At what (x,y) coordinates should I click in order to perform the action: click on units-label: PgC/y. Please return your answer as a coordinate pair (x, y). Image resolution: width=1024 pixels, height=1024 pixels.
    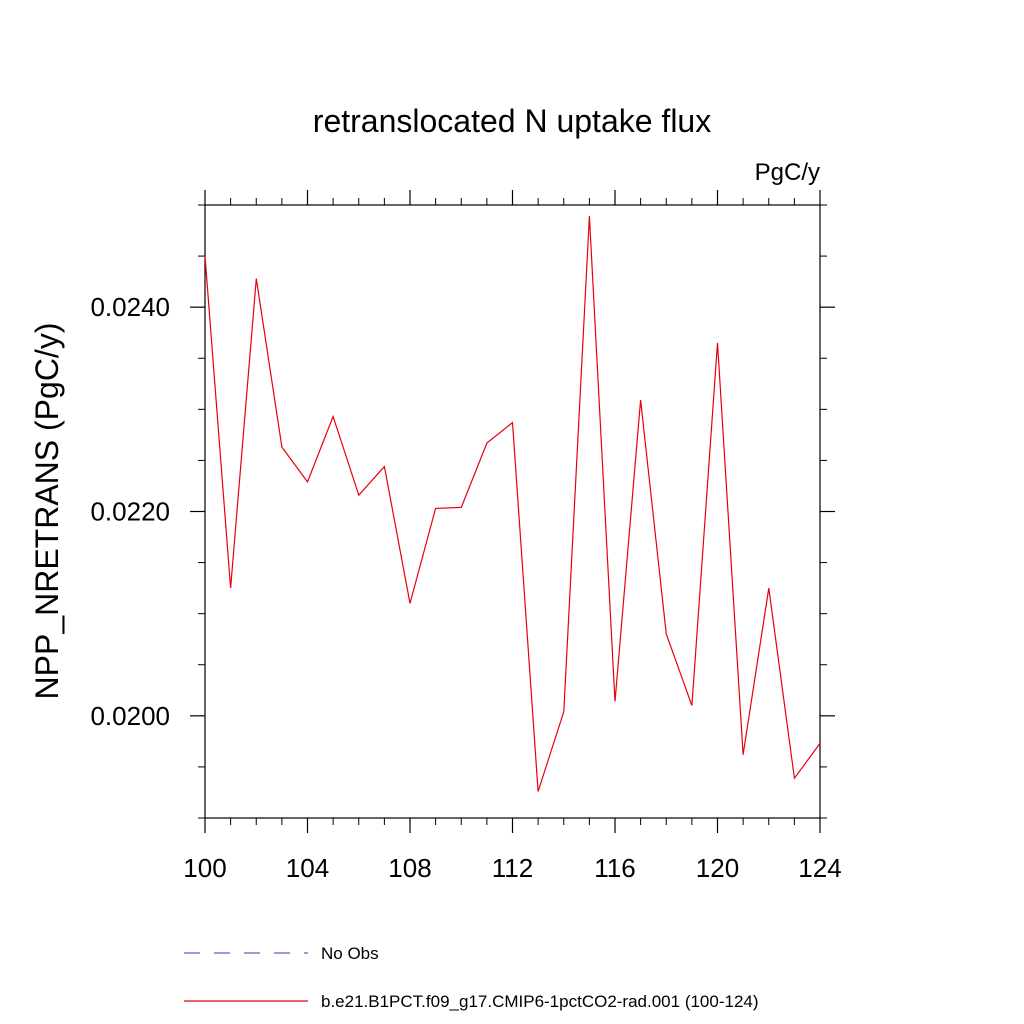
    Looking at the image, I should click on (787, 172).